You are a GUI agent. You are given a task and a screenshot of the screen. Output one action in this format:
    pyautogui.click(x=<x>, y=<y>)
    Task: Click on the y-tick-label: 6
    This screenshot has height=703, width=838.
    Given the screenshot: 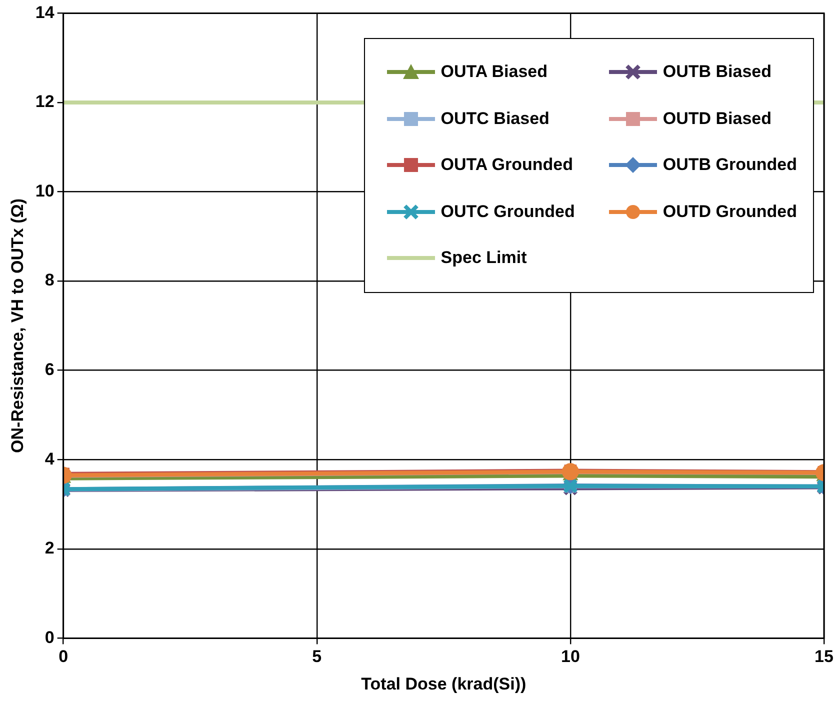 What is the action you would take?
    pyautogui.click(x=49, y=370)
    